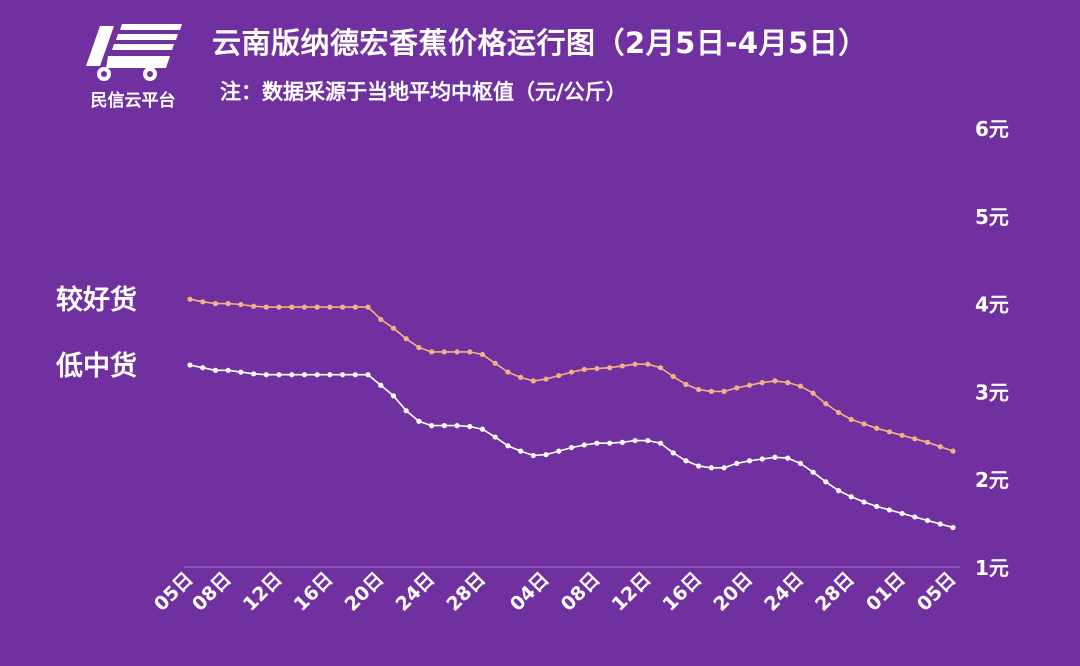 This screenshot has width=1080, height=666. I want to click on series-label-1: 低中货, so click(96, 366).